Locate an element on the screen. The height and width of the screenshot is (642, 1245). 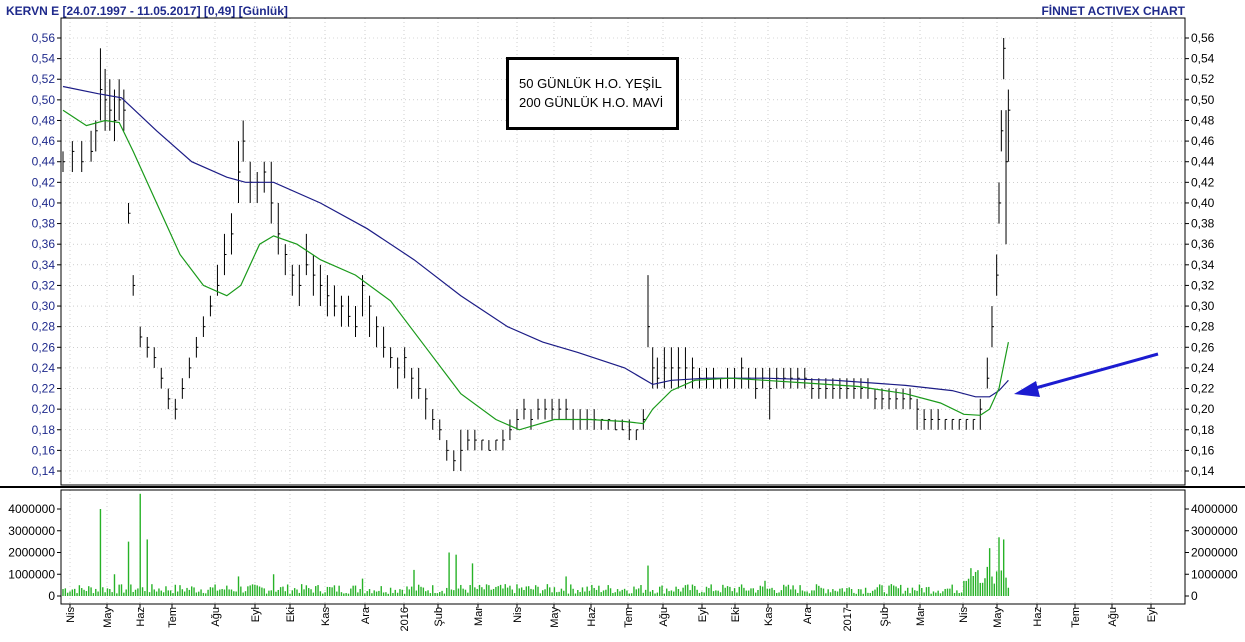
vol-tick-label-right: 4000000 is located at coordinates (1214, 509).